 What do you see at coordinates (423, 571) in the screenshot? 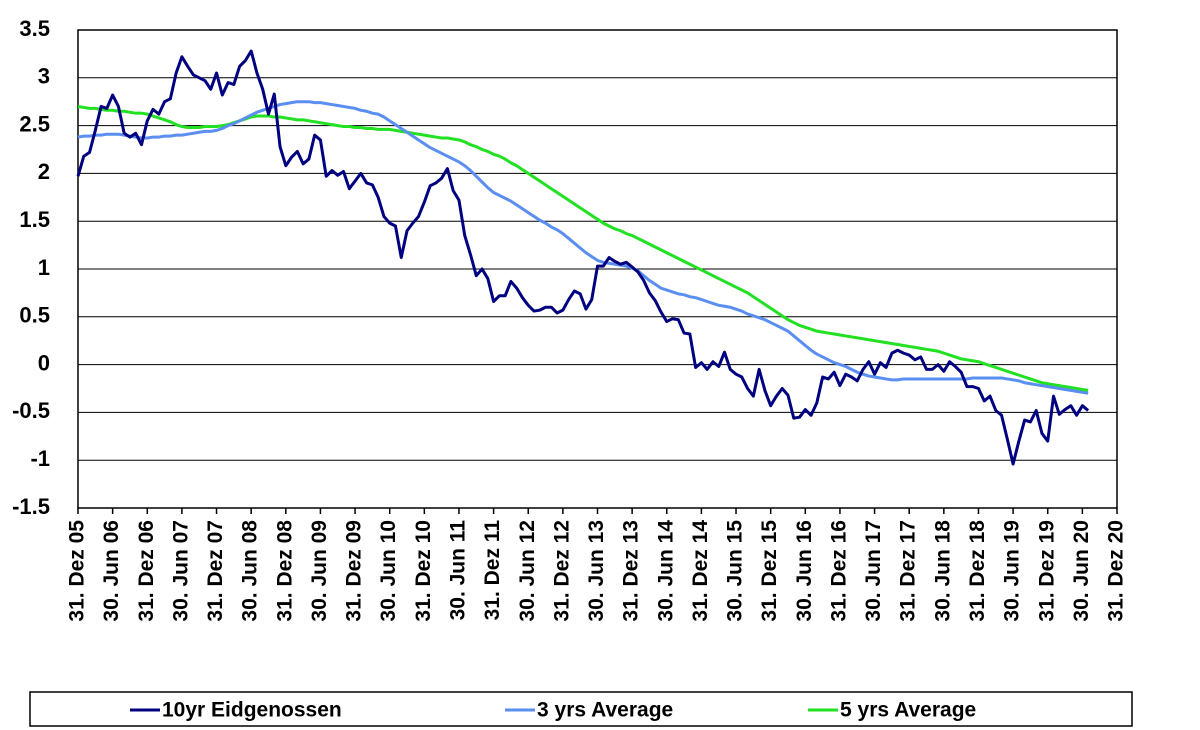
I see `x-tick-label: 31. Dez 10` at bounding box center [423, 571].